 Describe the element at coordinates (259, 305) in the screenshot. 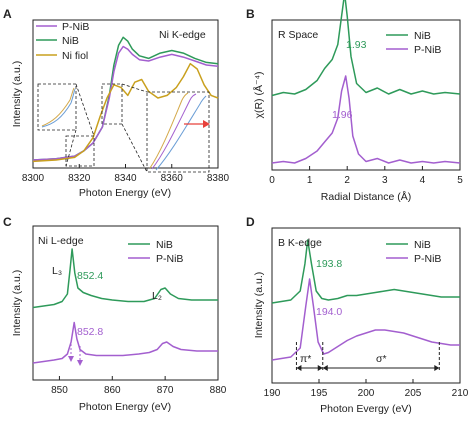

I see `panel-d-ylabel: Intensity (a.u.)` at that location.